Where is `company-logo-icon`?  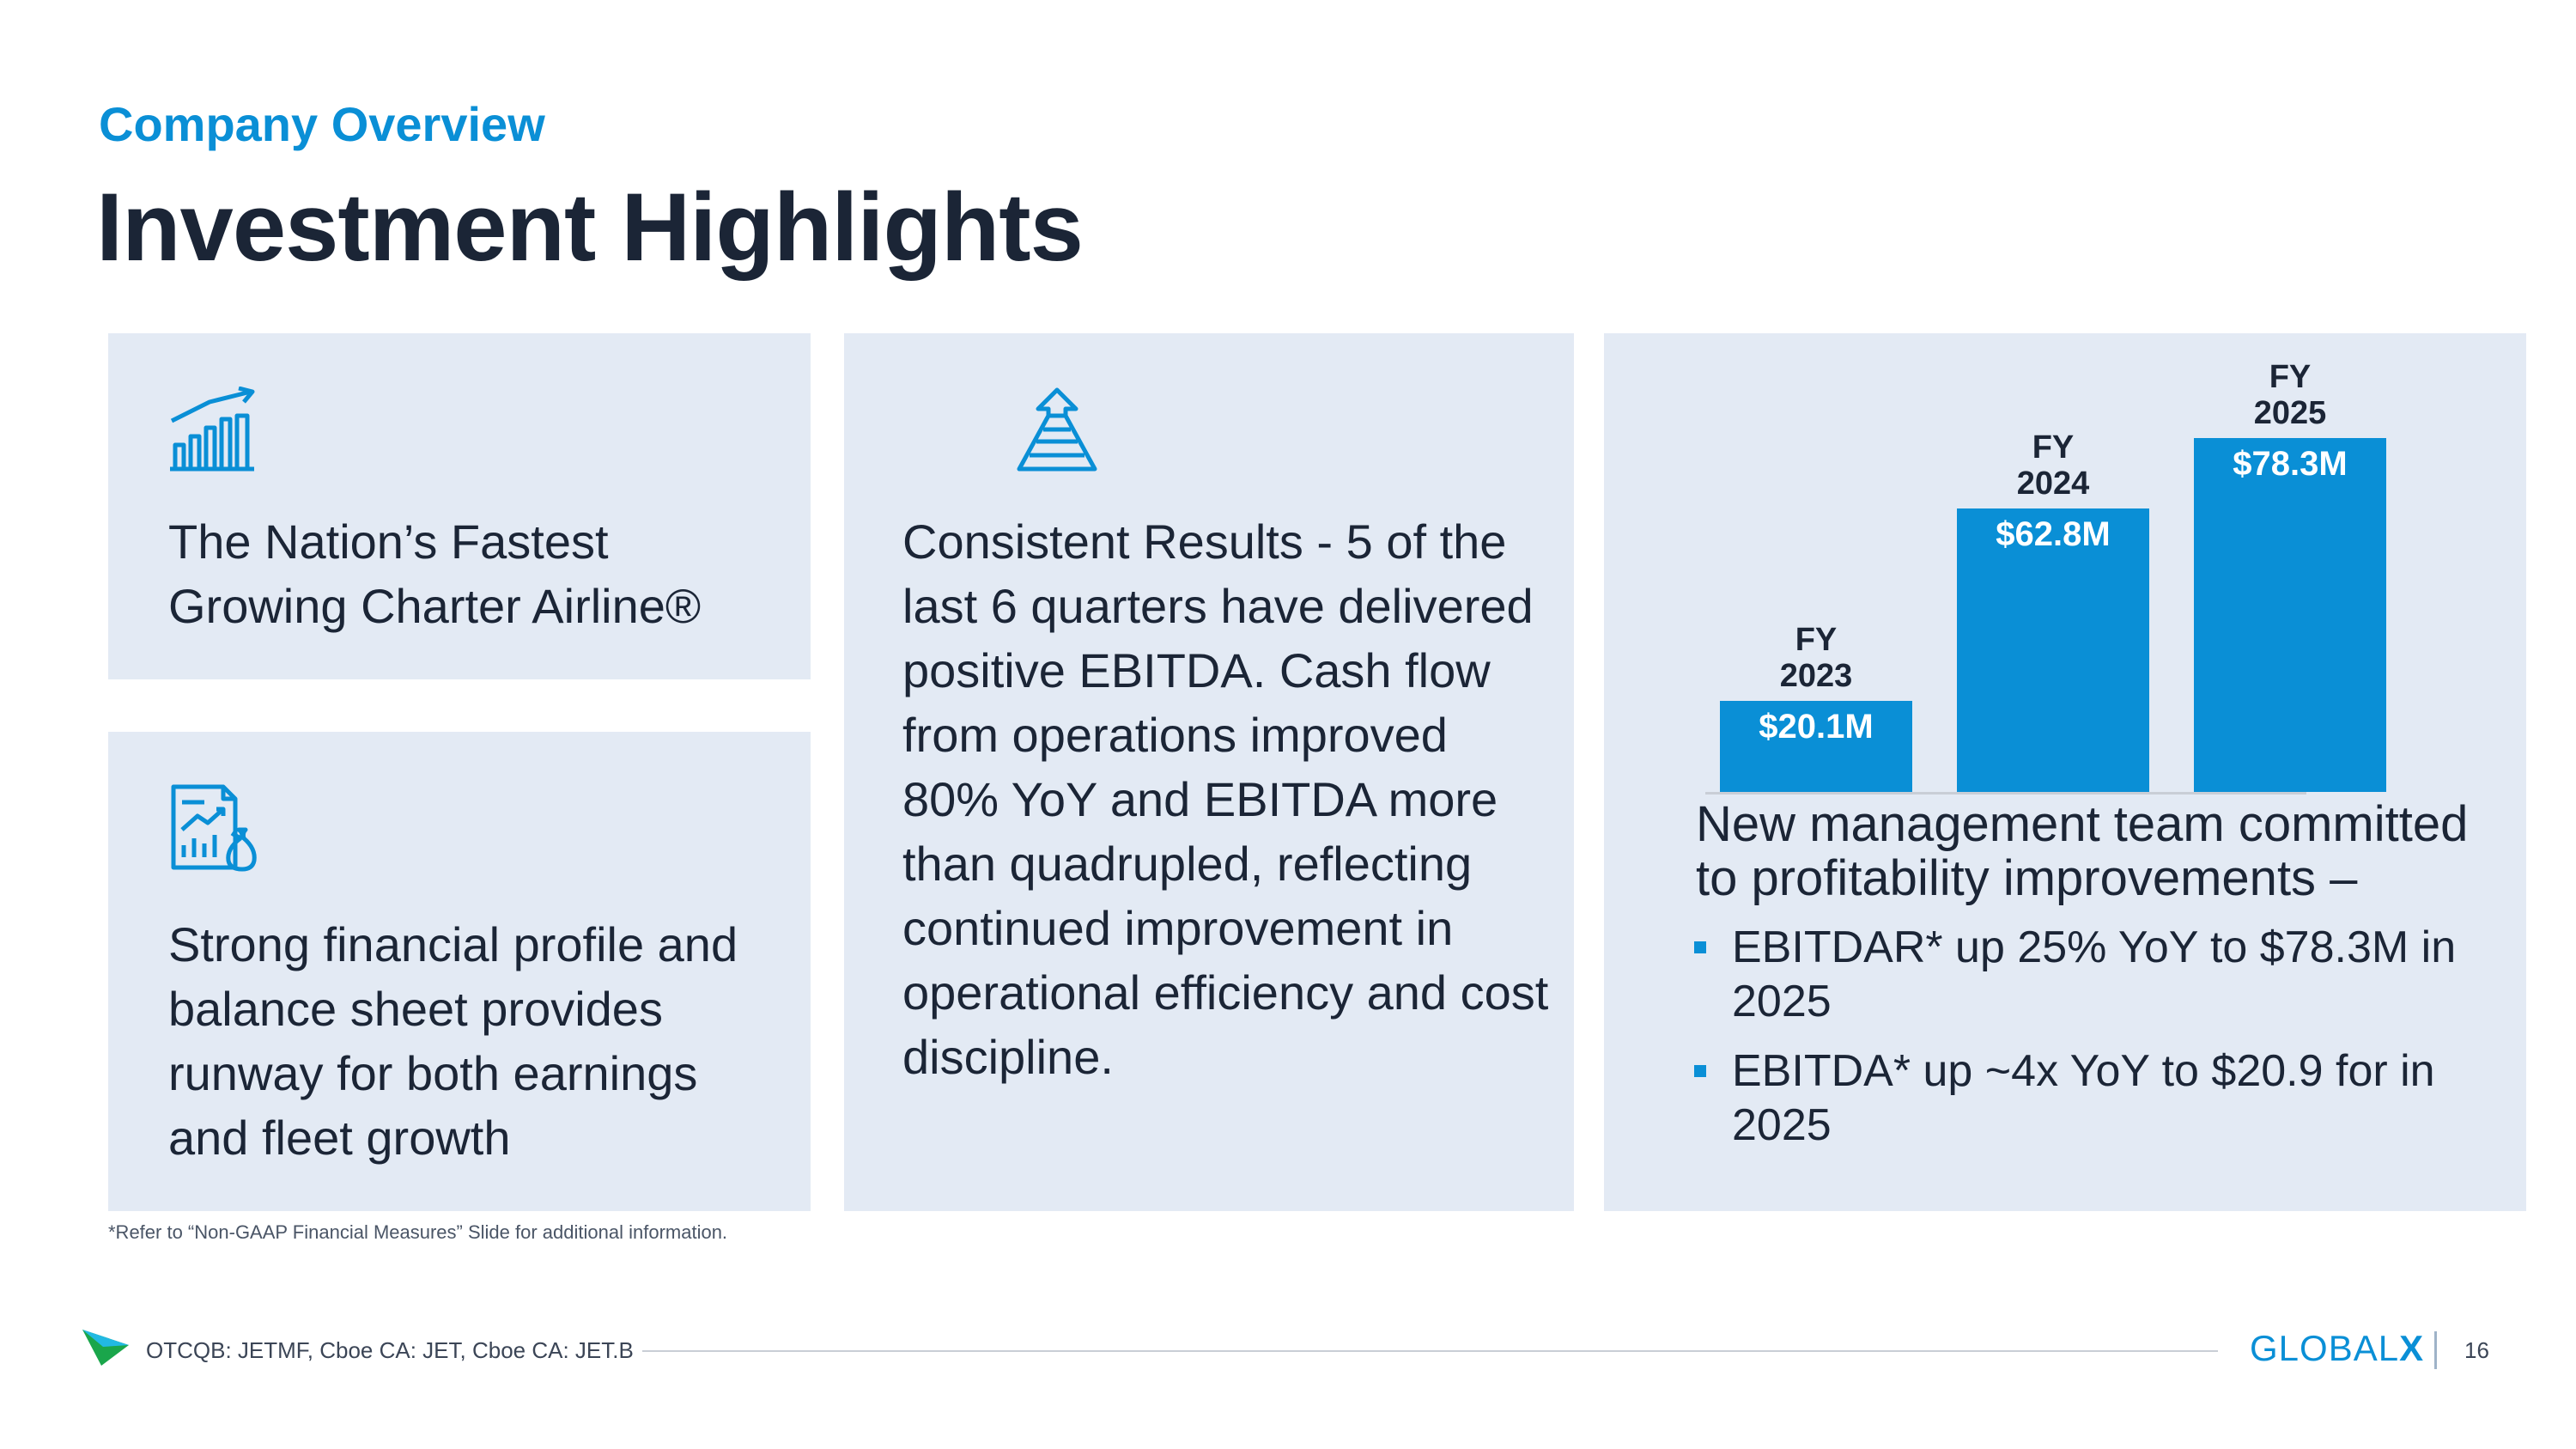 company-logo-icon is located at coordinates (106, 1348).